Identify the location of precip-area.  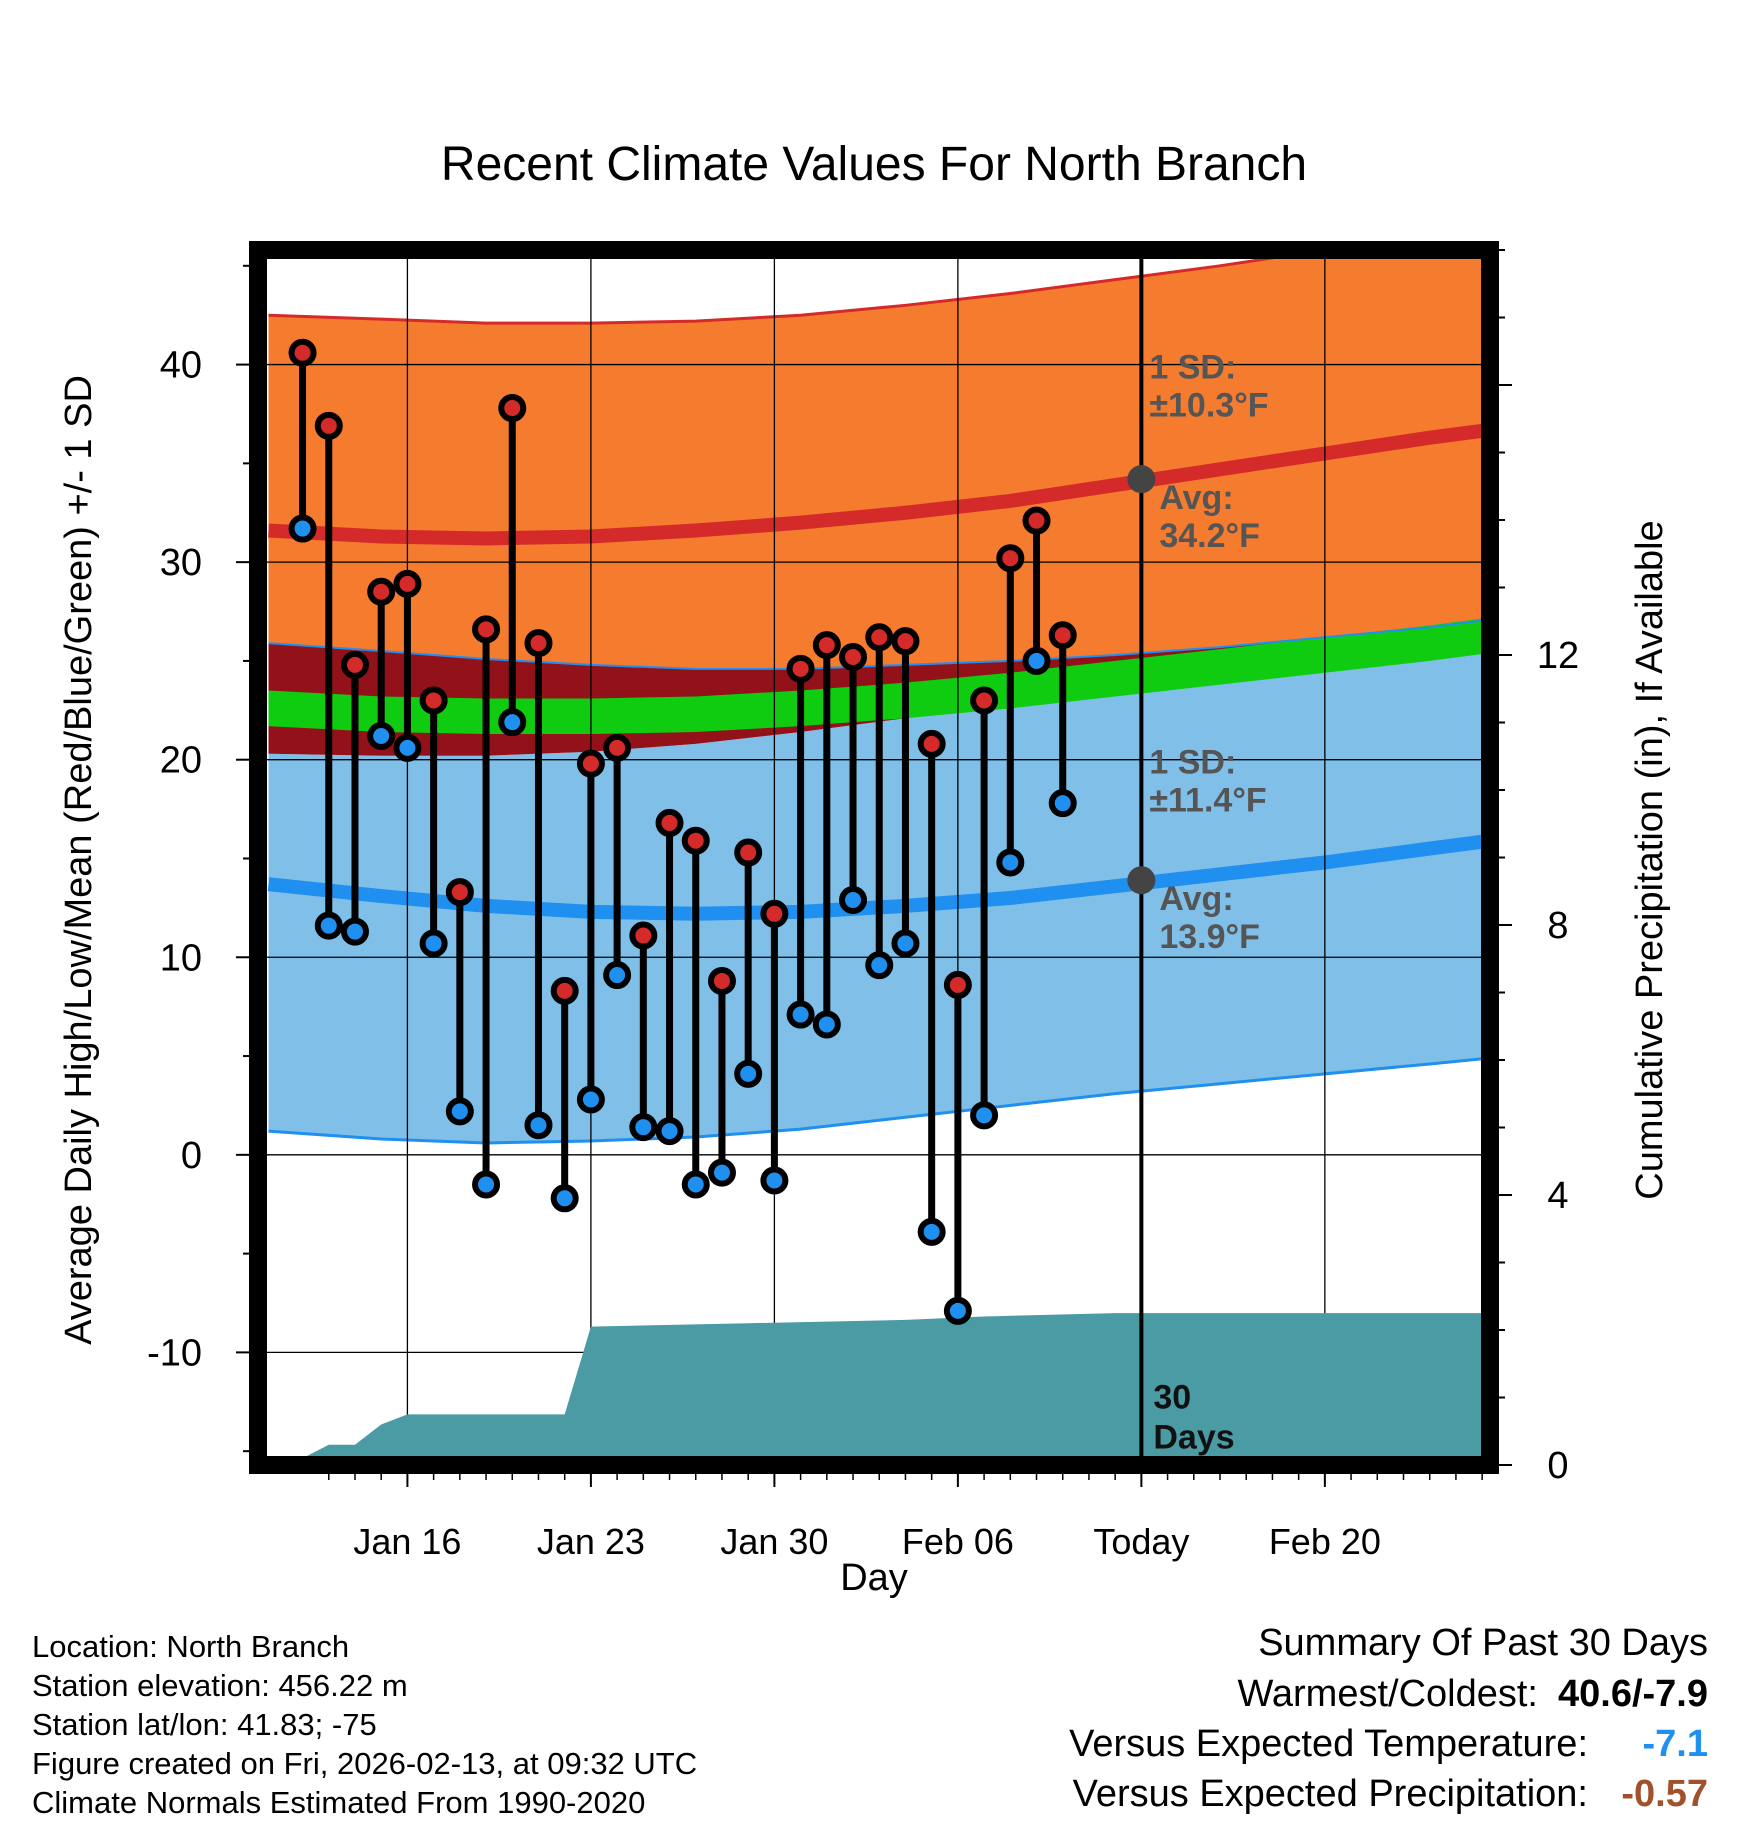
(874, 1389).